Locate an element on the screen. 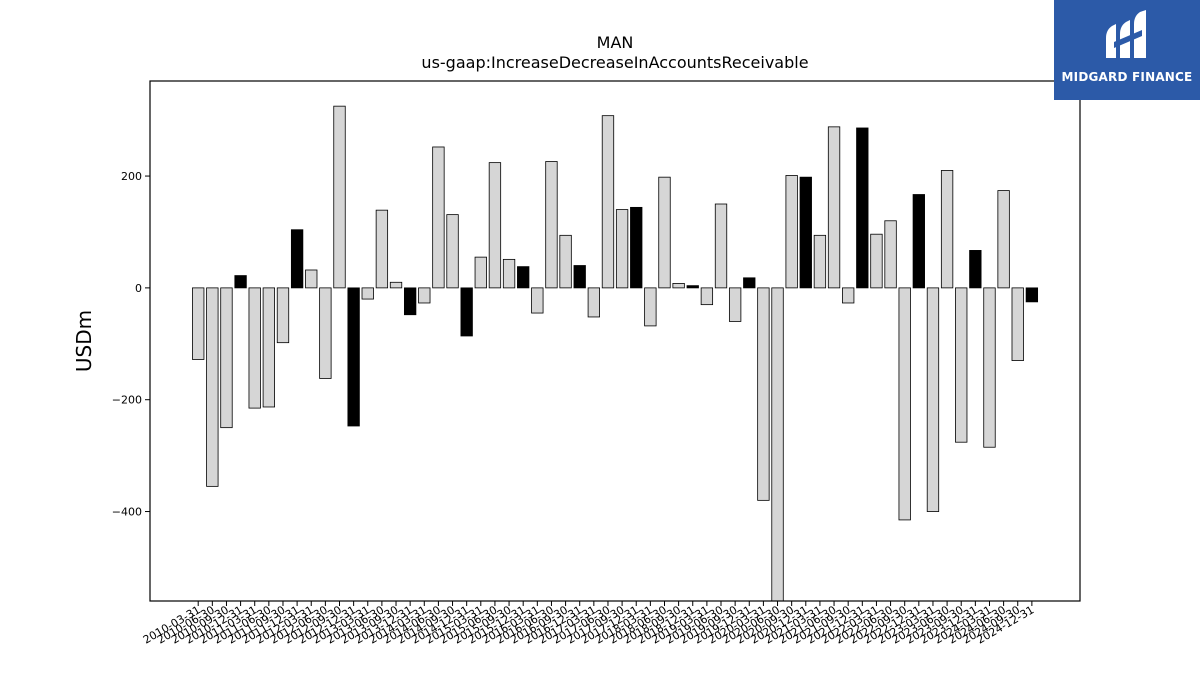 This screenshot has height=675, width=1200. brand-logo-text: MIDGARD FINANCE is located at coordinates (1127, 77).